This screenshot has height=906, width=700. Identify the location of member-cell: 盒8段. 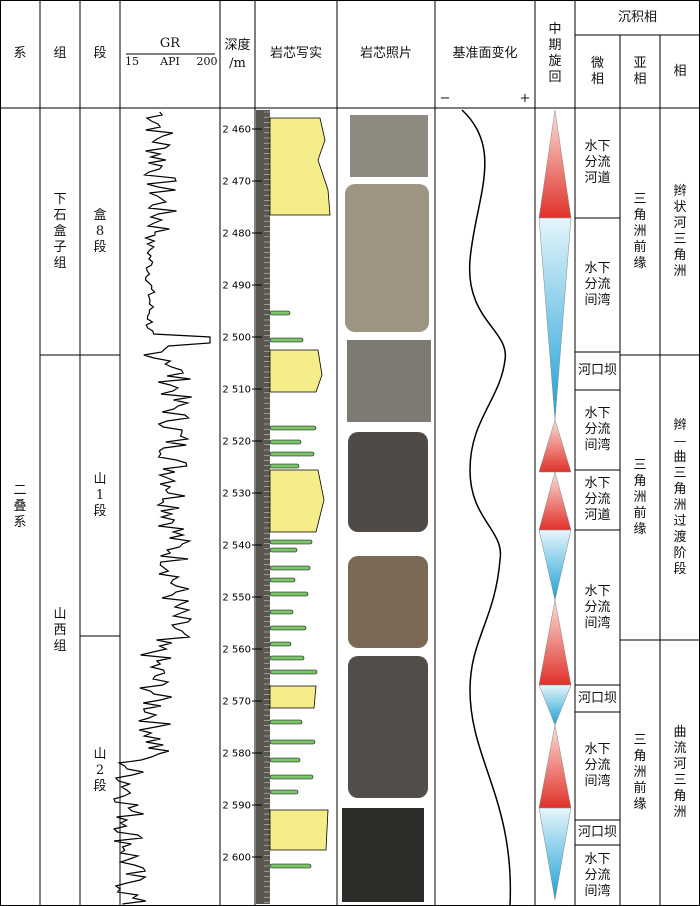
(100, 231).